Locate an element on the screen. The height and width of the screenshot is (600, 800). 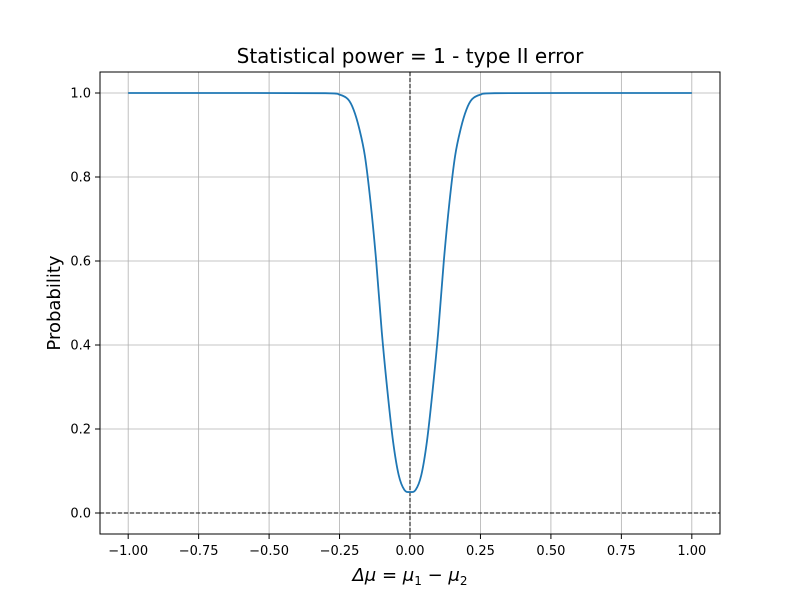
y-tick-label: 0.8 is located at coordinates (80, 178).